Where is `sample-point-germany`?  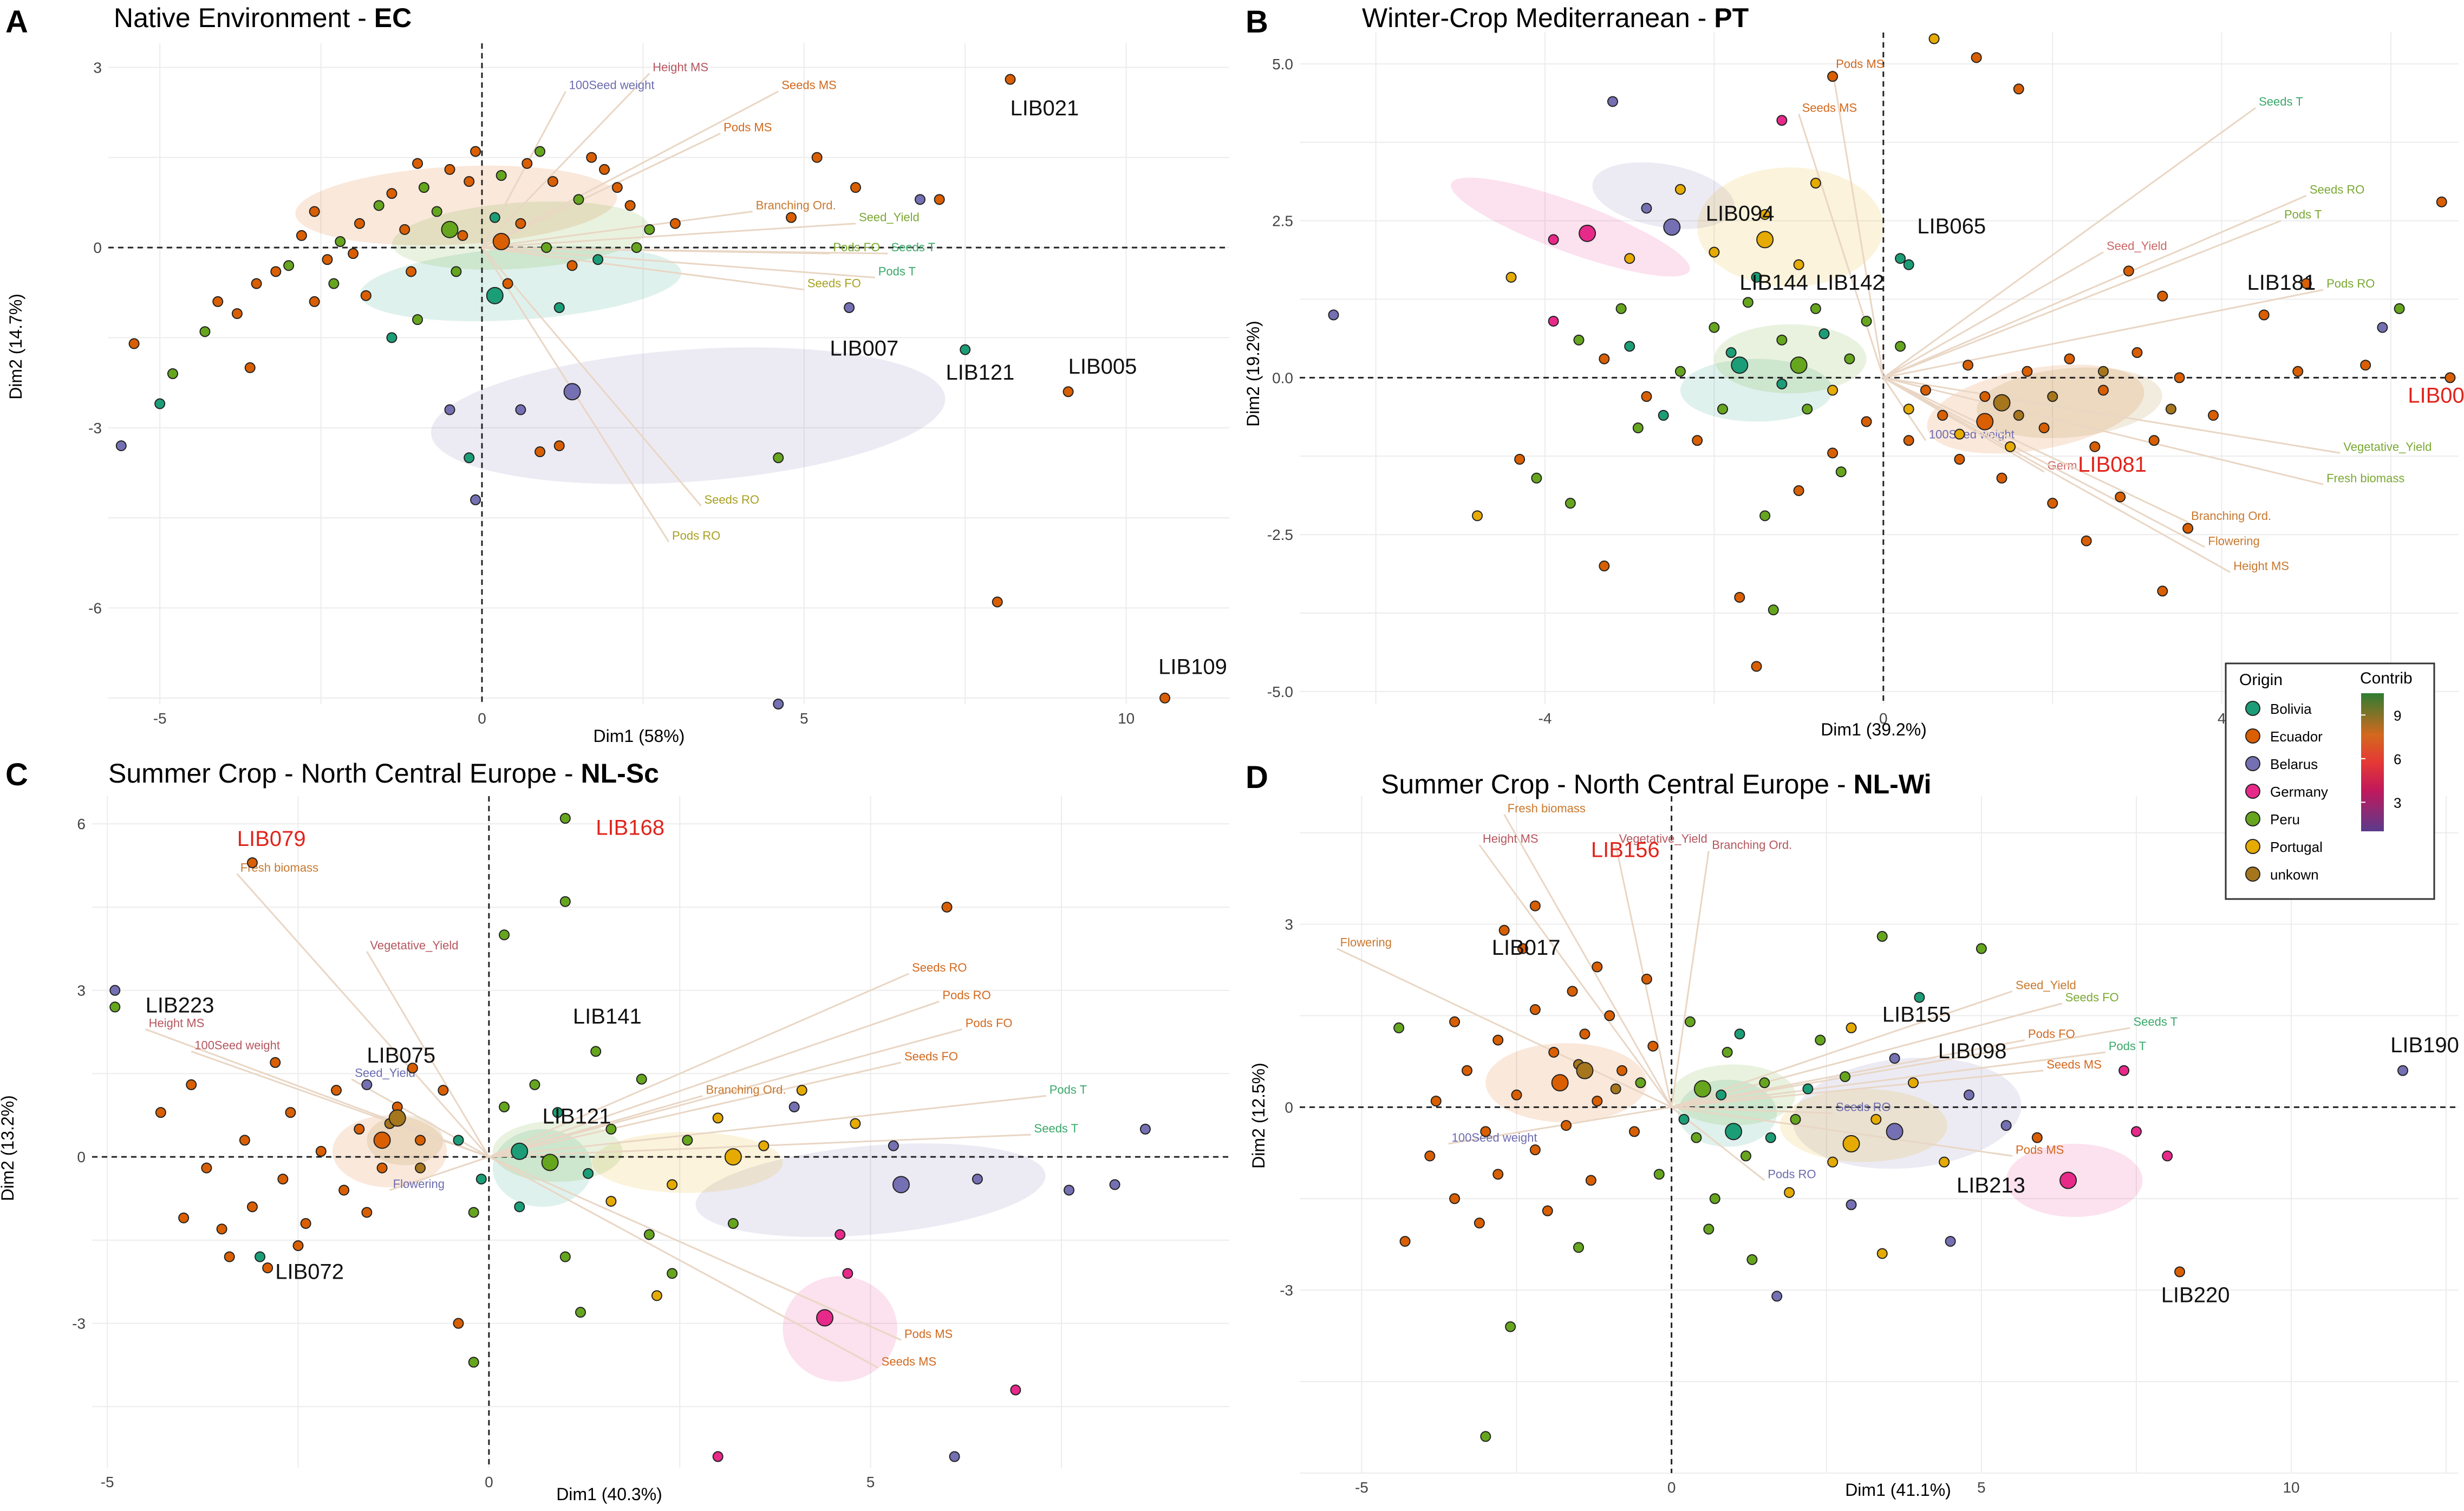
sample-point-germany is located at coordinates (1553, 321).